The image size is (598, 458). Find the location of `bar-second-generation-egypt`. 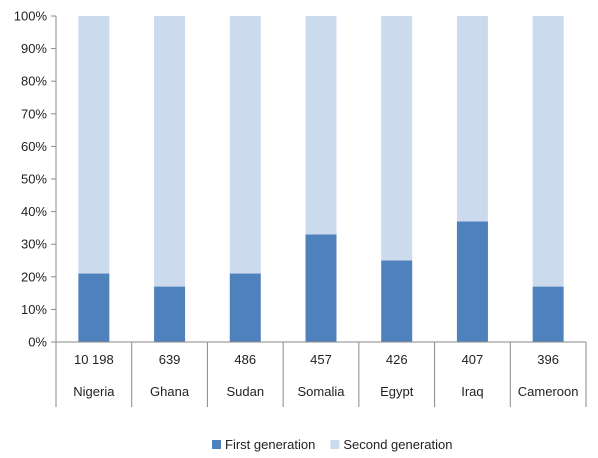

bar-second-generation-egypt is located at coordinates (397, 138).